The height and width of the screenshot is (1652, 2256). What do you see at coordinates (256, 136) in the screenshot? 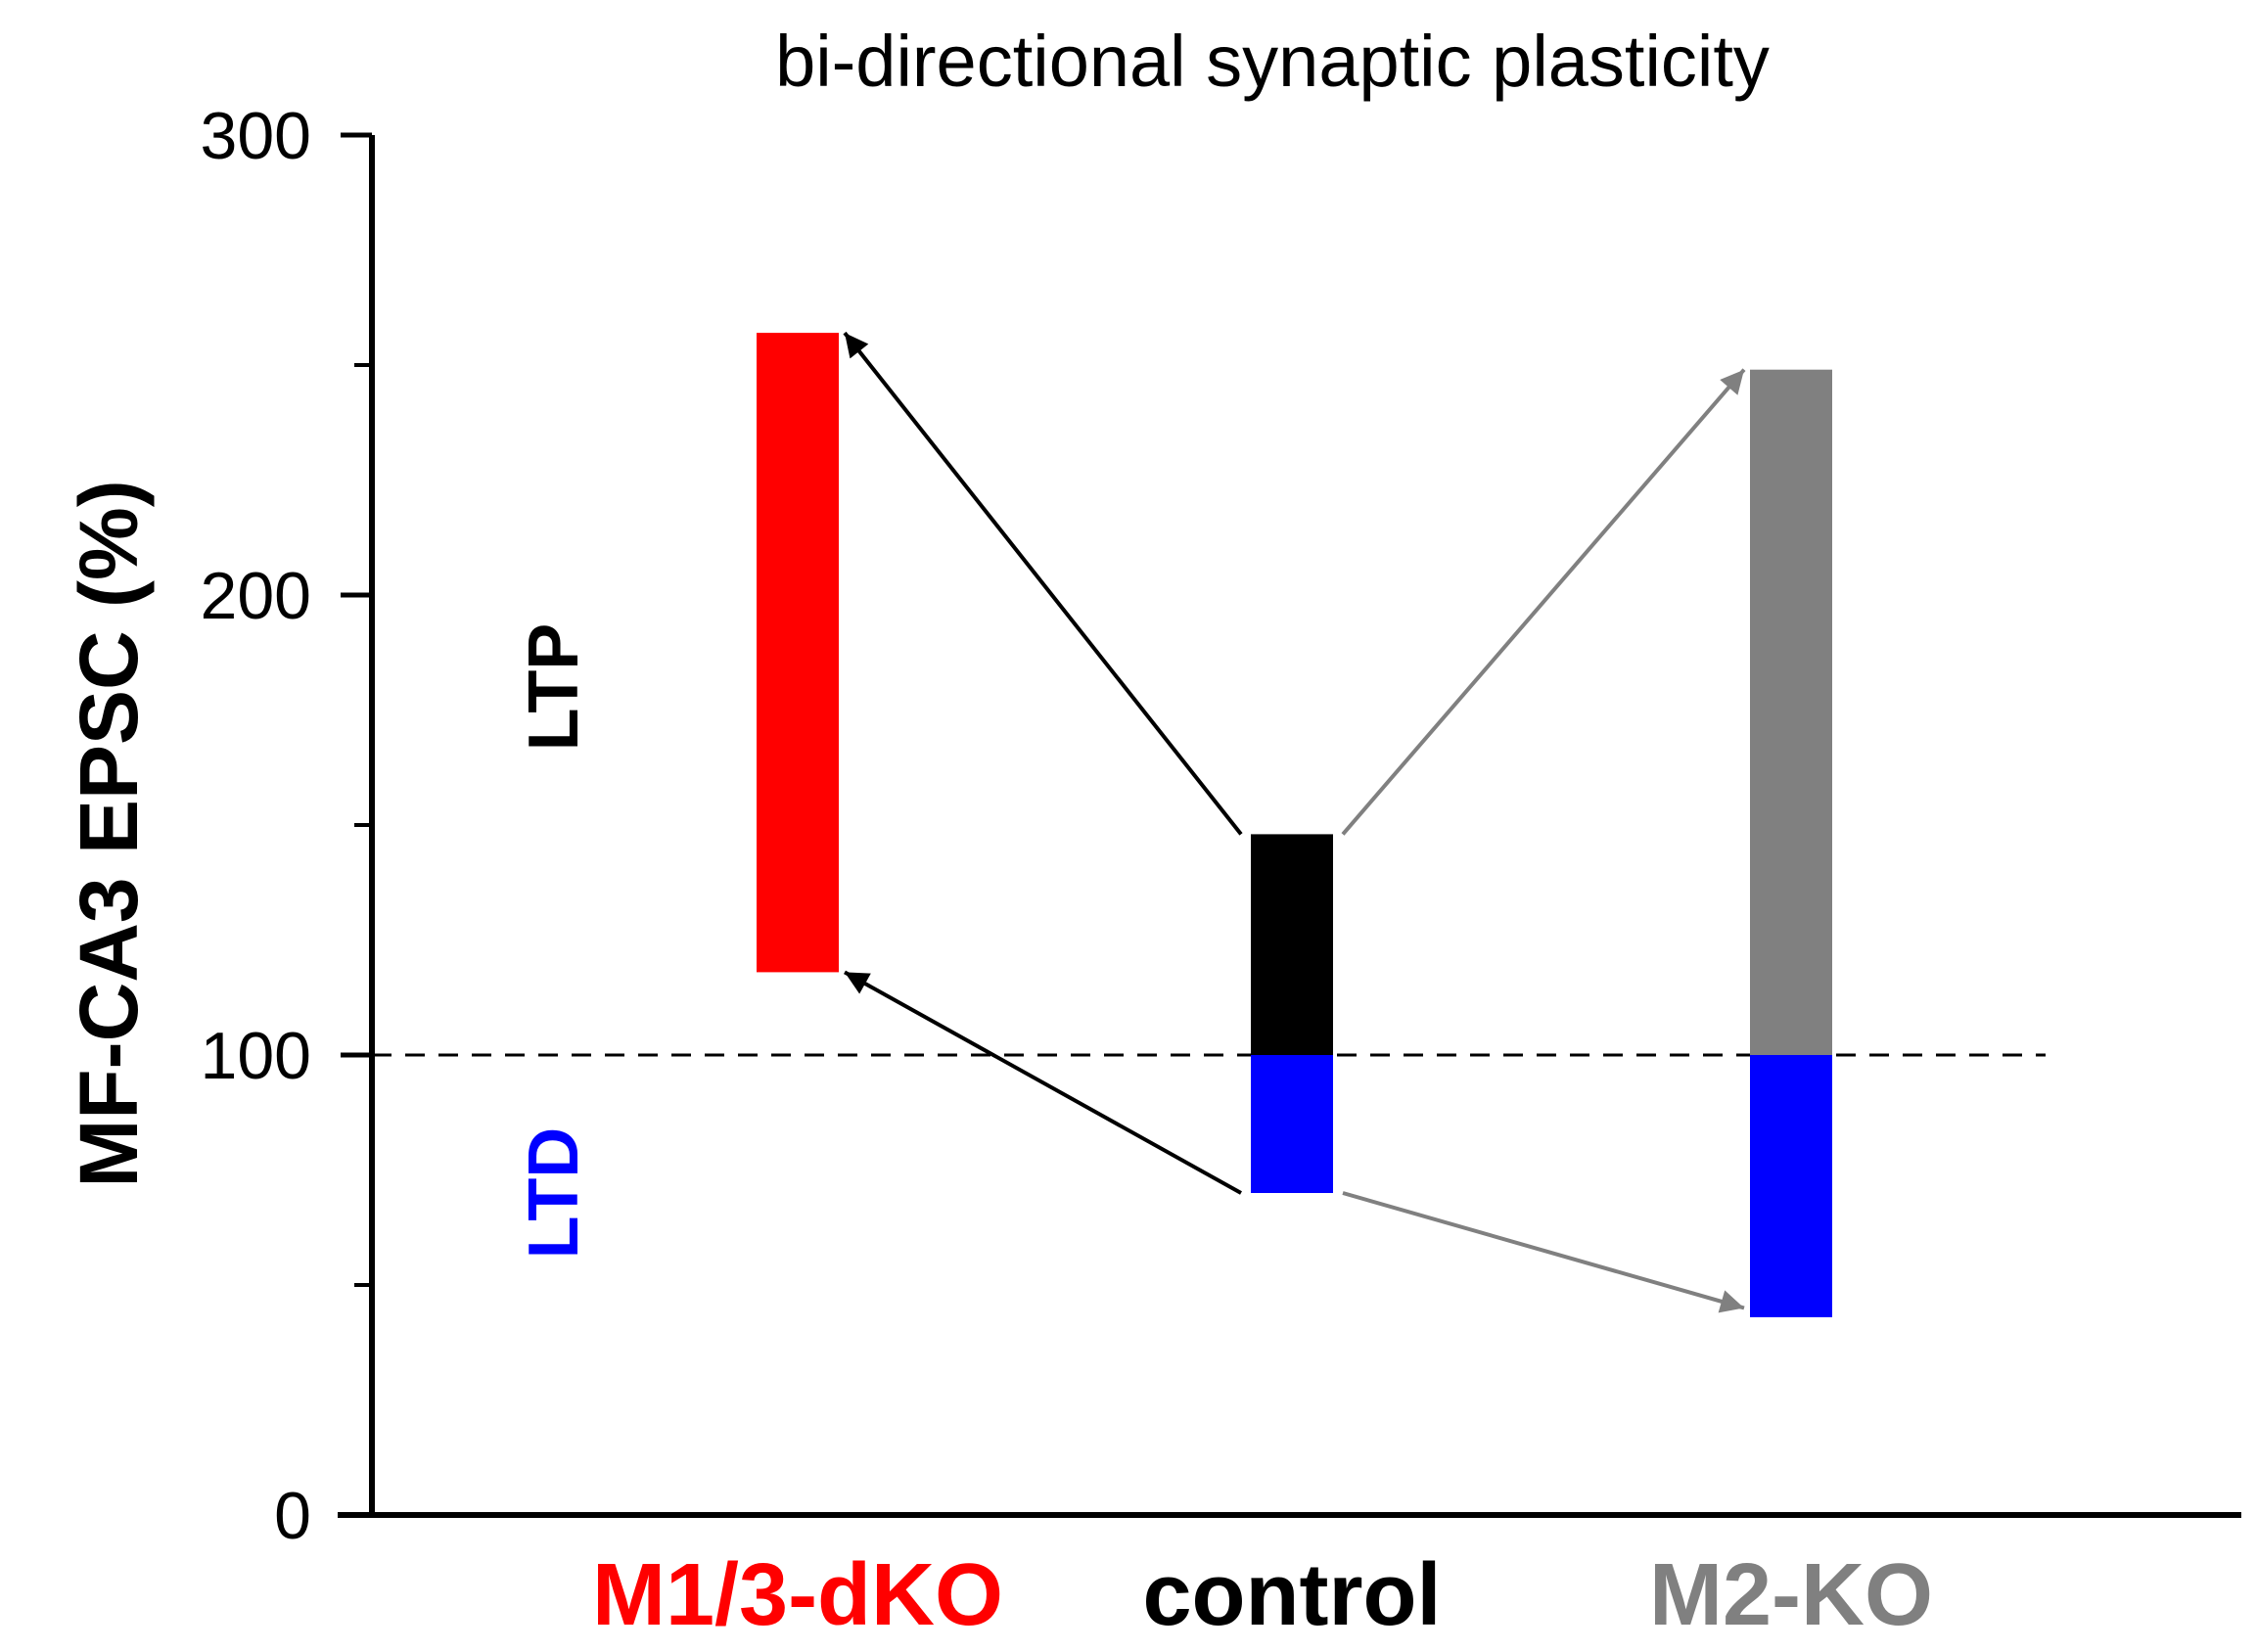
I see `y-tick-label-3: 300` at bounding box center [256, 136].